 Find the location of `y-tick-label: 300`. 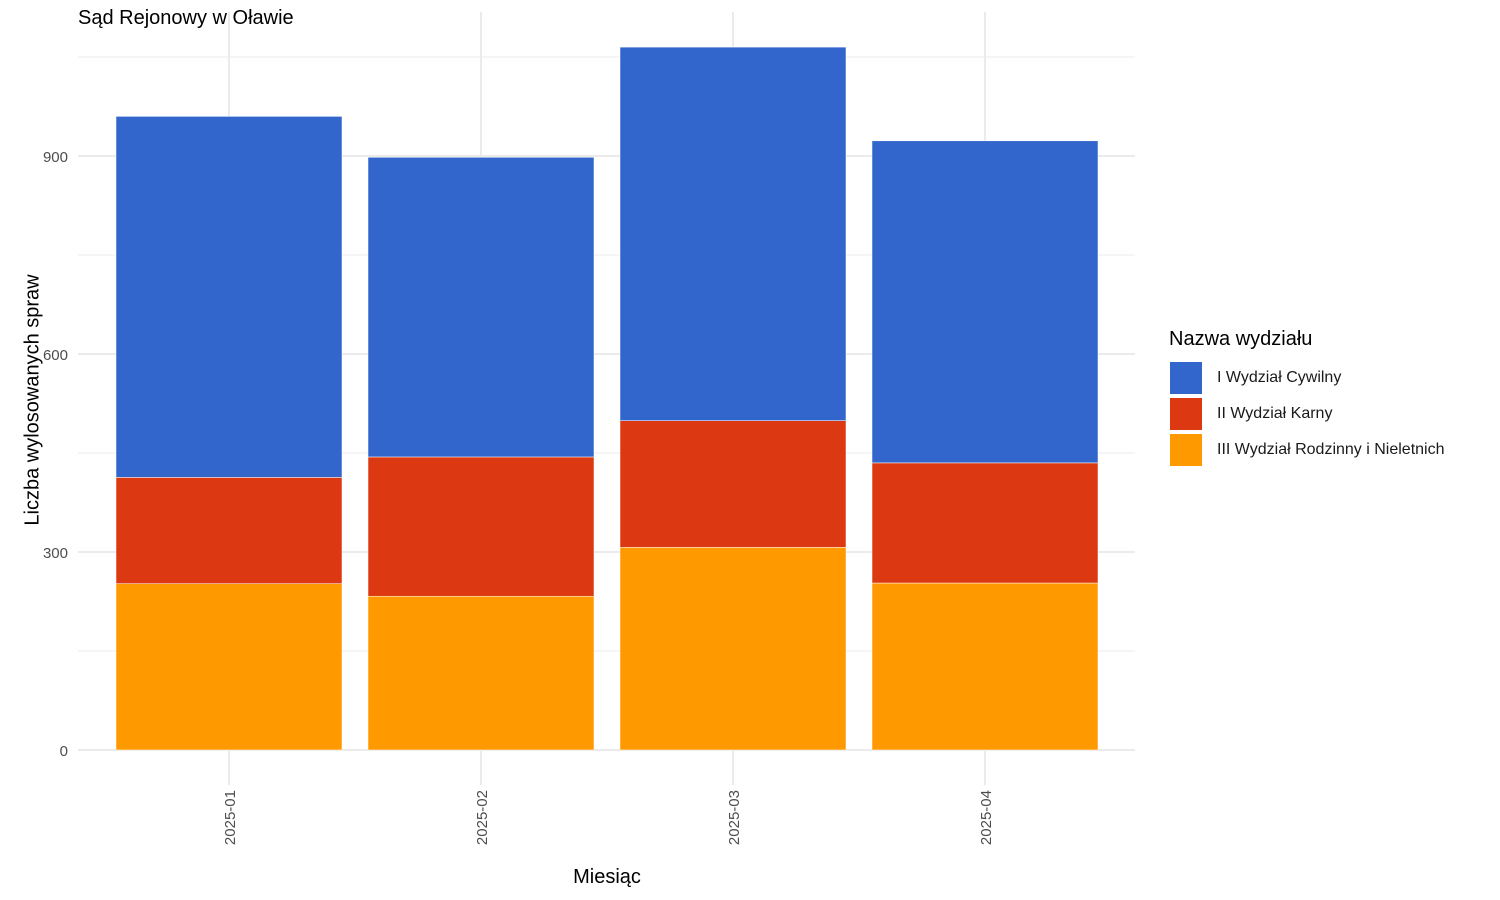

y-tick-label: 300 is located at coordinates (55, 553).